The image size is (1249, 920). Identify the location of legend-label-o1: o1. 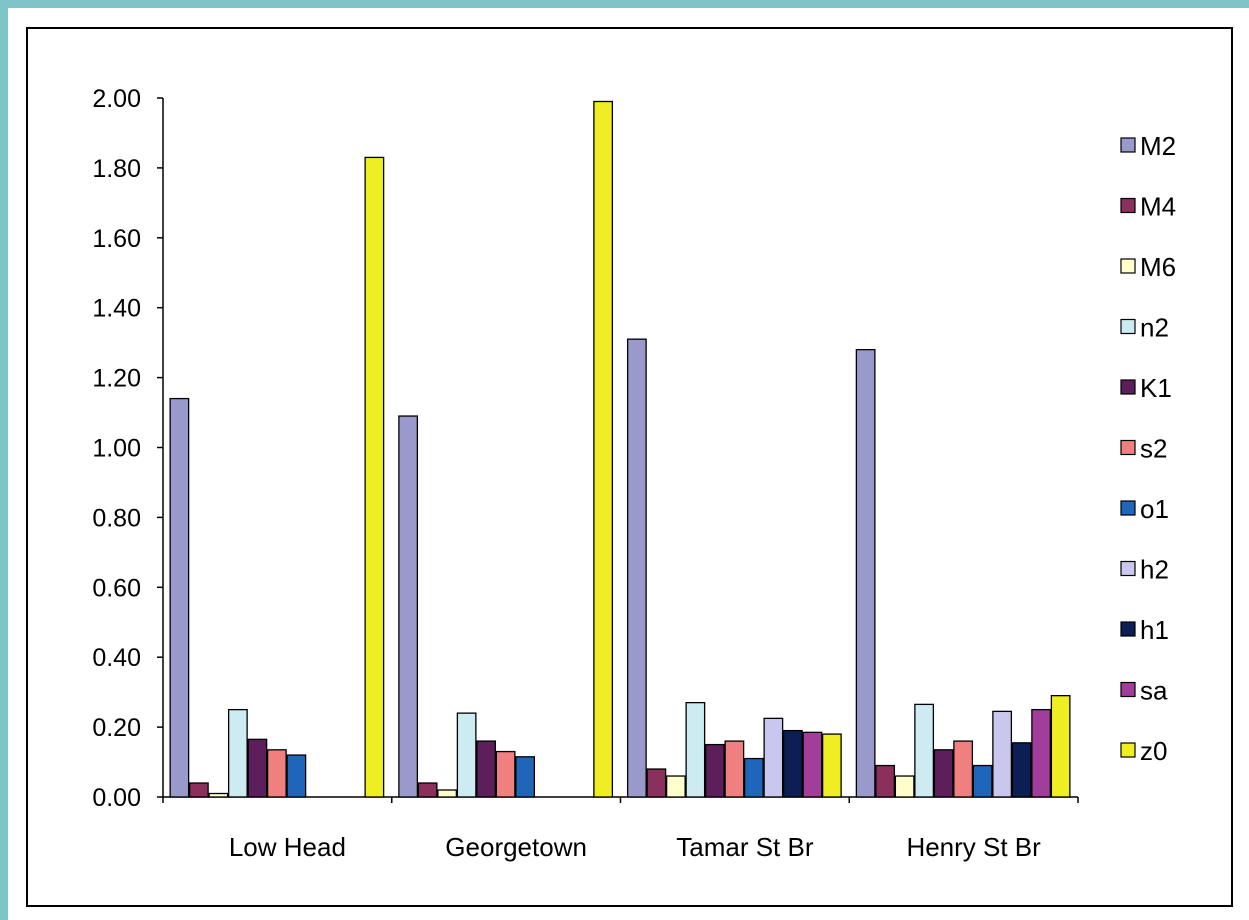
(1154, 509).